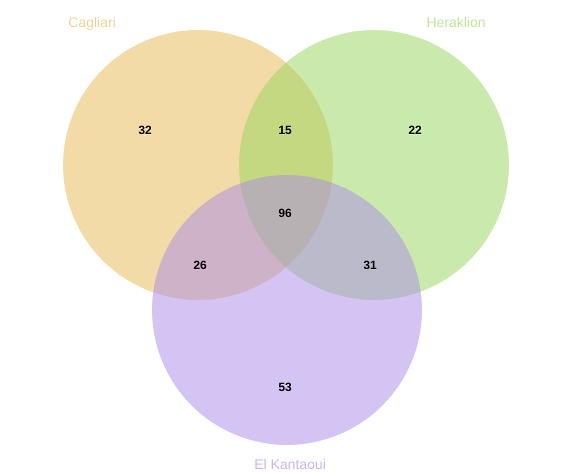 The width and height of the screenshot is (562, 472). What do you see at coordinates (285, 213) in the screenshot?
I see `data-label: 96` at bounding box center [285, 213].